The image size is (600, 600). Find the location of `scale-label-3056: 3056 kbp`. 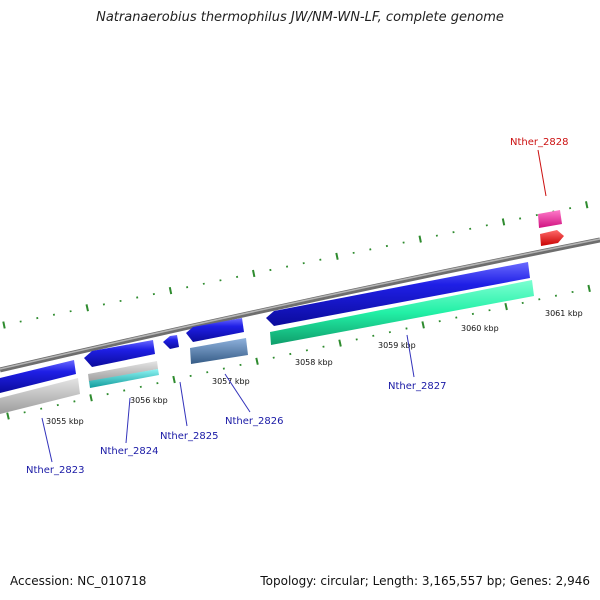

scale-label-3056: 3056 kbp is located at coordinates (149, 400).